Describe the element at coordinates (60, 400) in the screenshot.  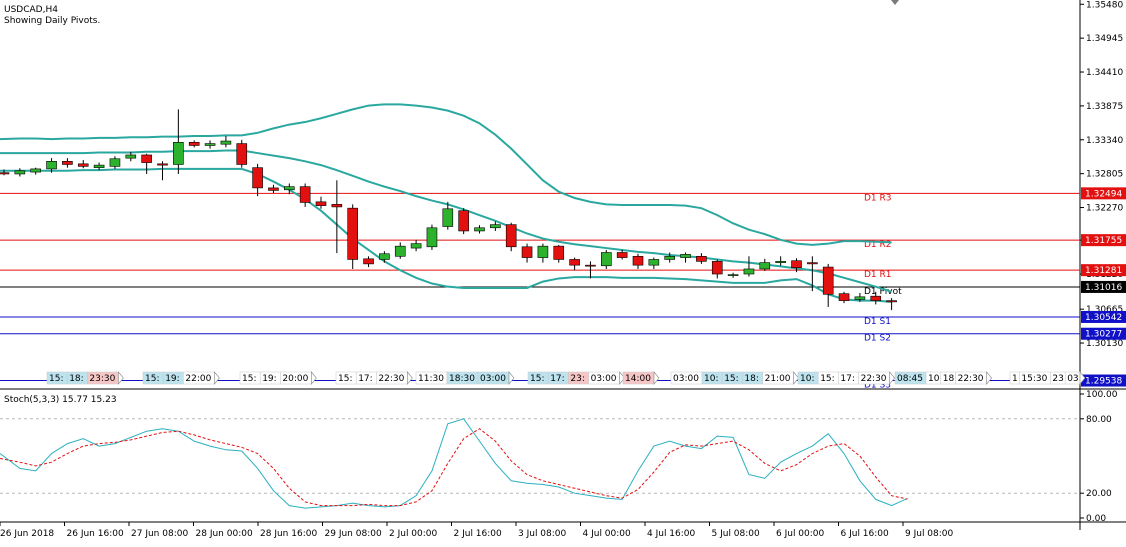
I see `stochastic-title: Stoch(5,3,3) 15.77 15.23` at that location.